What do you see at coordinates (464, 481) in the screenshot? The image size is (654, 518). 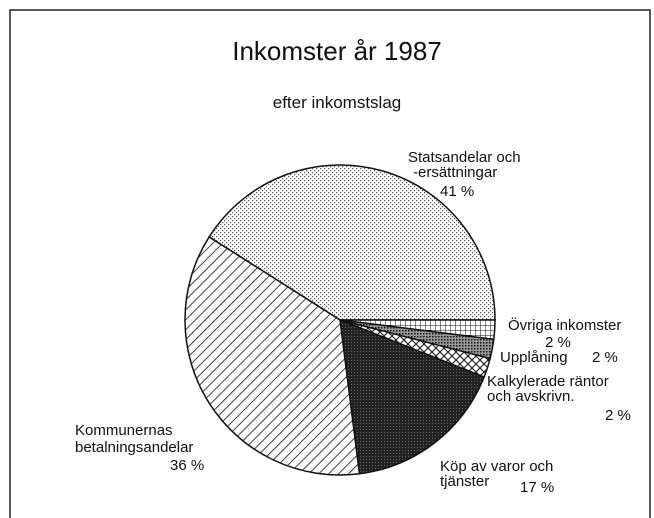 I see `slice-label: tjänster` at bounding box center [464, 481].